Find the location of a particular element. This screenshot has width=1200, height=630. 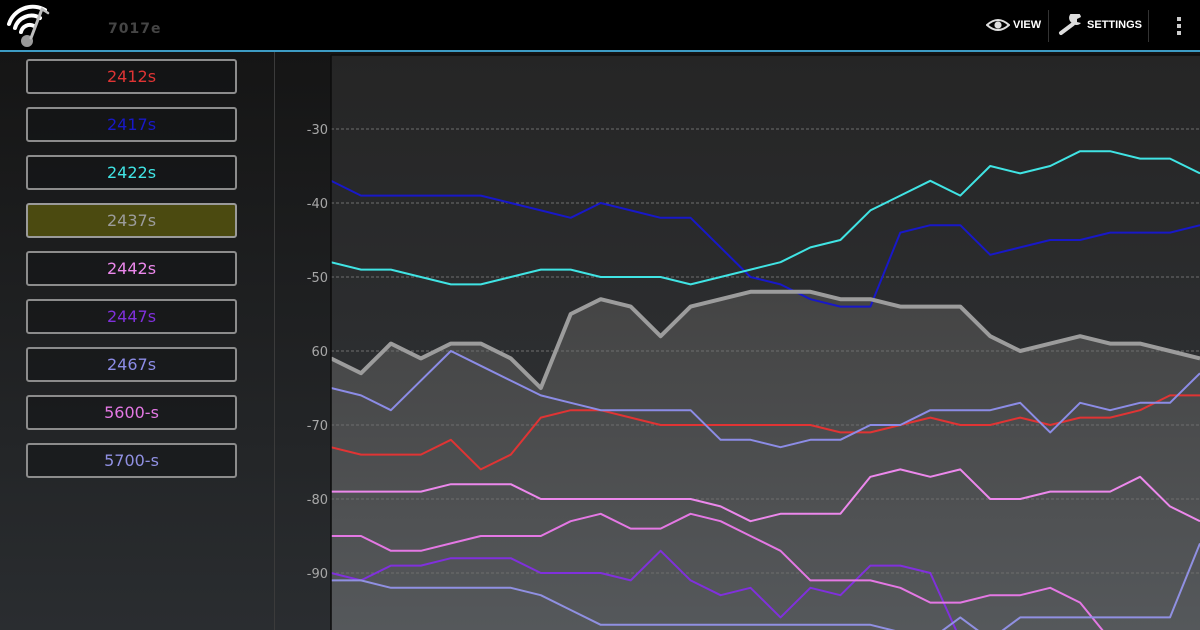

series-line-5700s is located at coordinates (765, 586).